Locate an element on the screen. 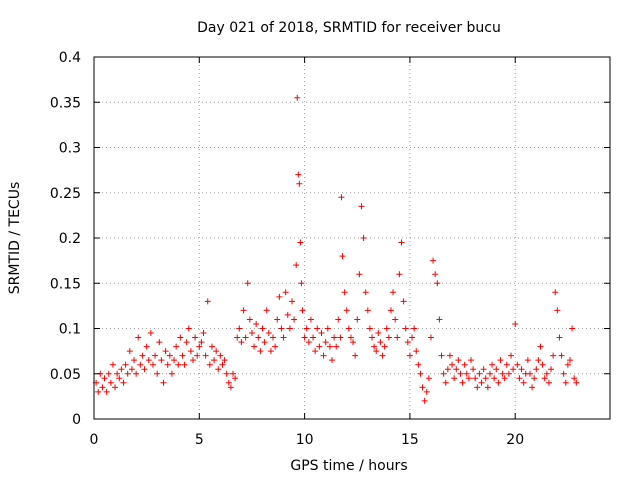 This screenshot has width=640, height=480. x-tick-label: 15 is located at coordinates (410, 440).